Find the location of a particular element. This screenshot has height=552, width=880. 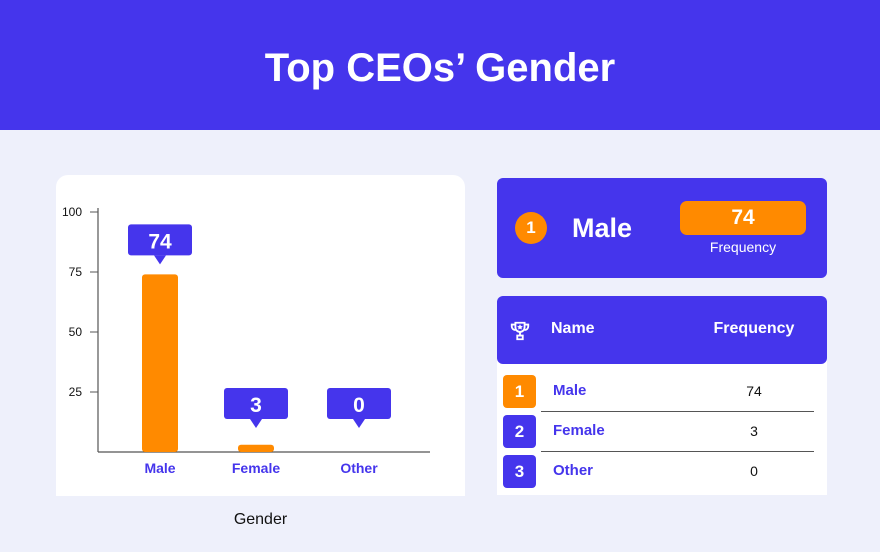

page-title: Top CEOs’ Gender is located at coordinates (440, 68).